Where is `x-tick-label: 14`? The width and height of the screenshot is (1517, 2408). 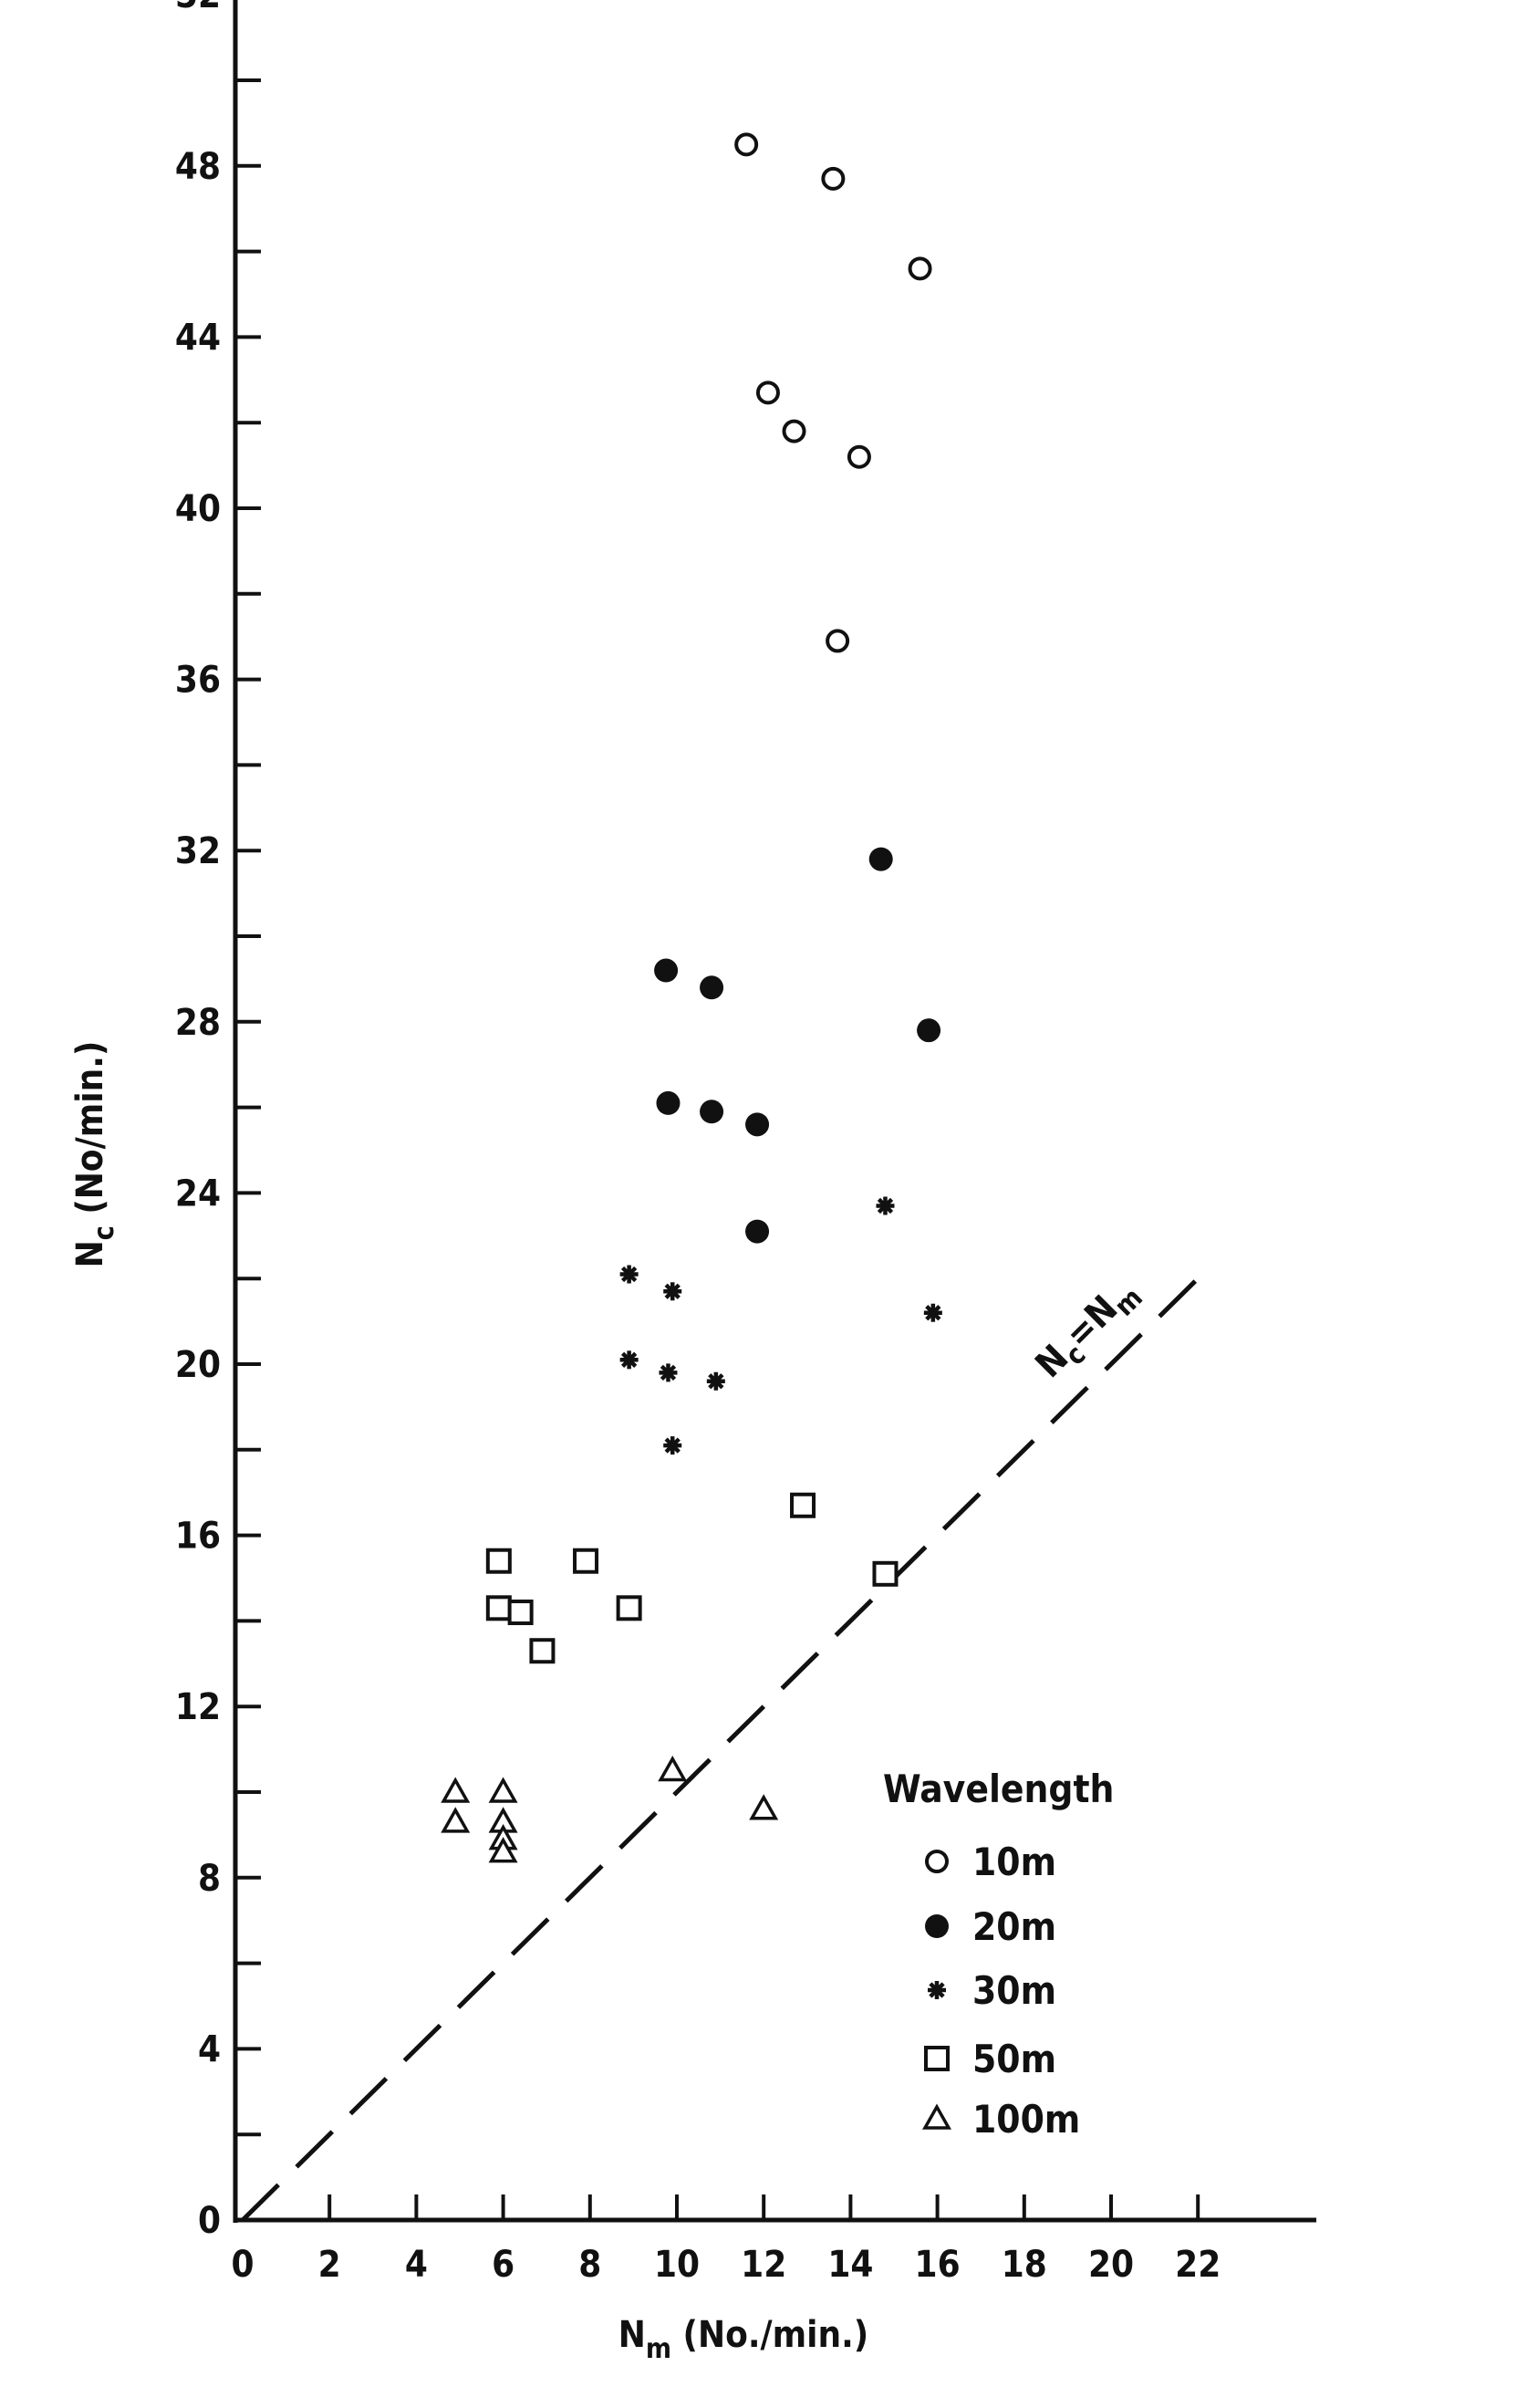 x-tick-label: 14 is located at coordinates (850, 2265).